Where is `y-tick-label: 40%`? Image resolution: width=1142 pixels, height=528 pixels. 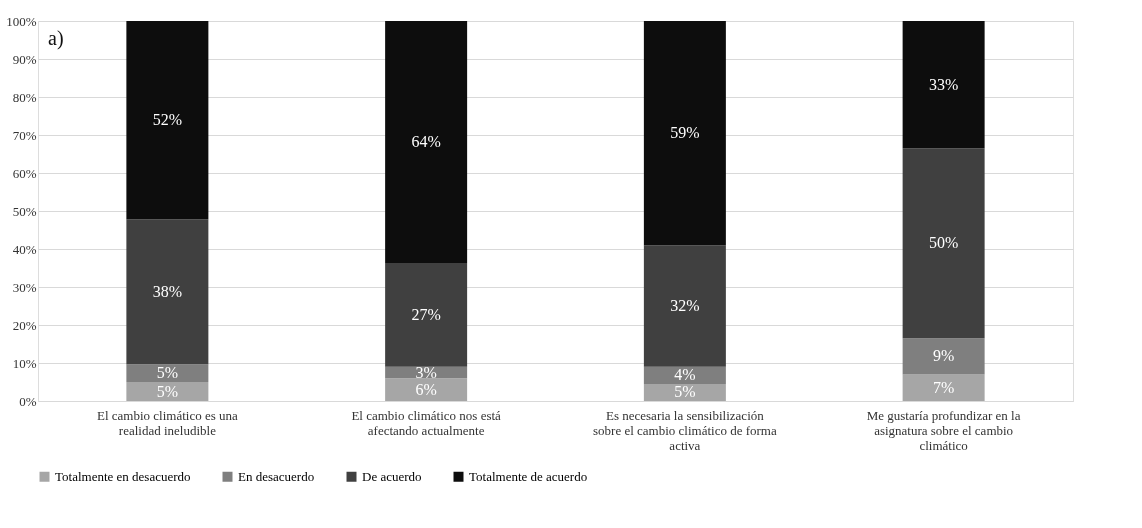
y-tick-label: 40% is located at coordinates (24, 249).